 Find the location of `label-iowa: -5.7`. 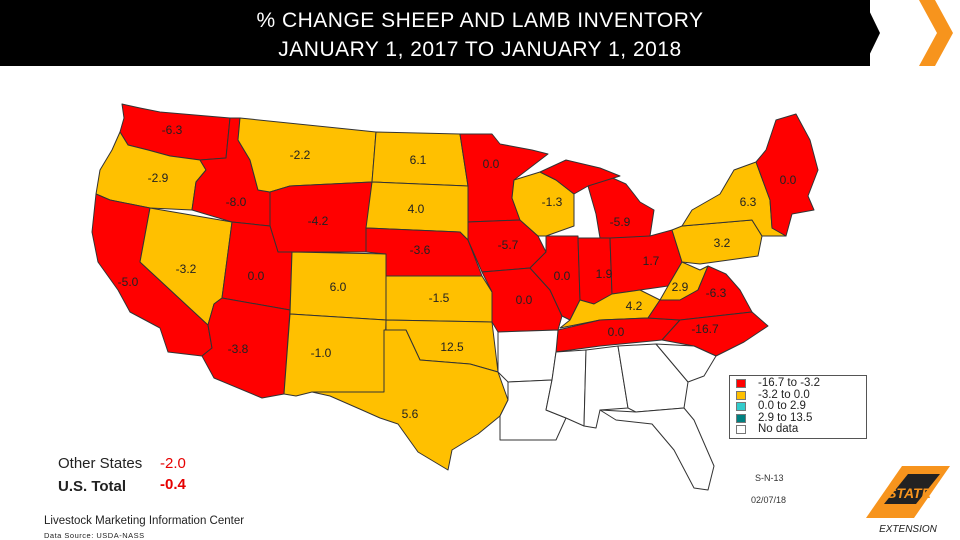

label-iowa: -5.7 is located at coordinates (508, 245).